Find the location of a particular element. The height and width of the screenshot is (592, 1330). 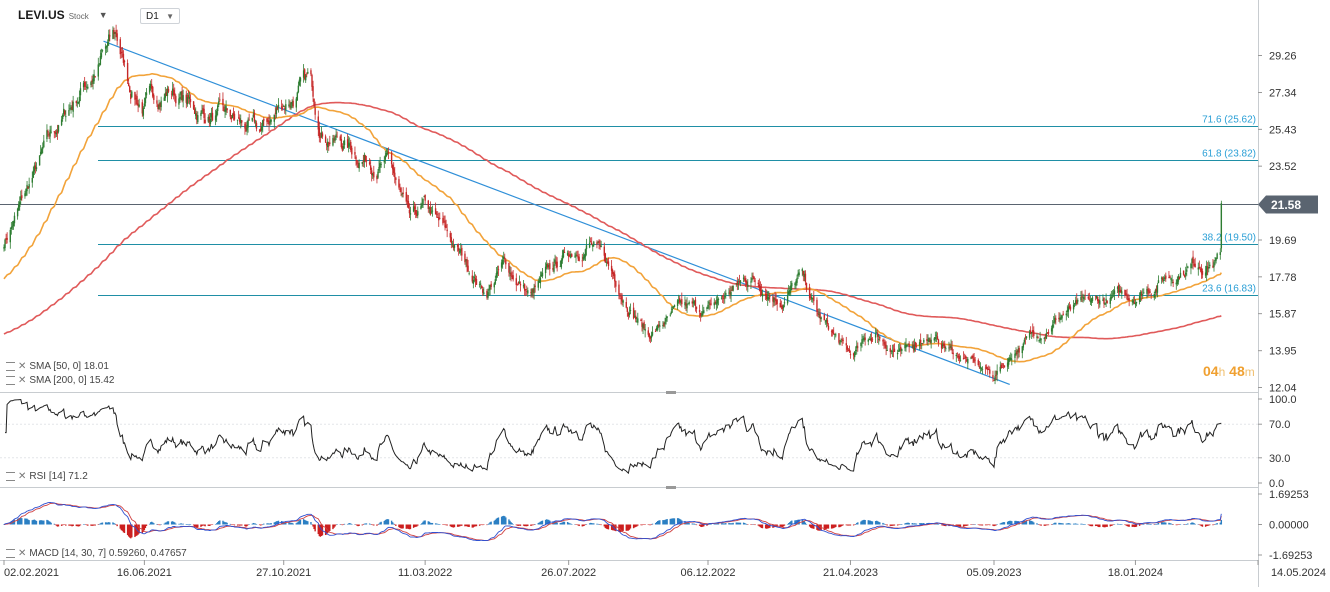

rsi-legend: ✕ RSI [14] 71.2 is located at coordinates (47, 476).